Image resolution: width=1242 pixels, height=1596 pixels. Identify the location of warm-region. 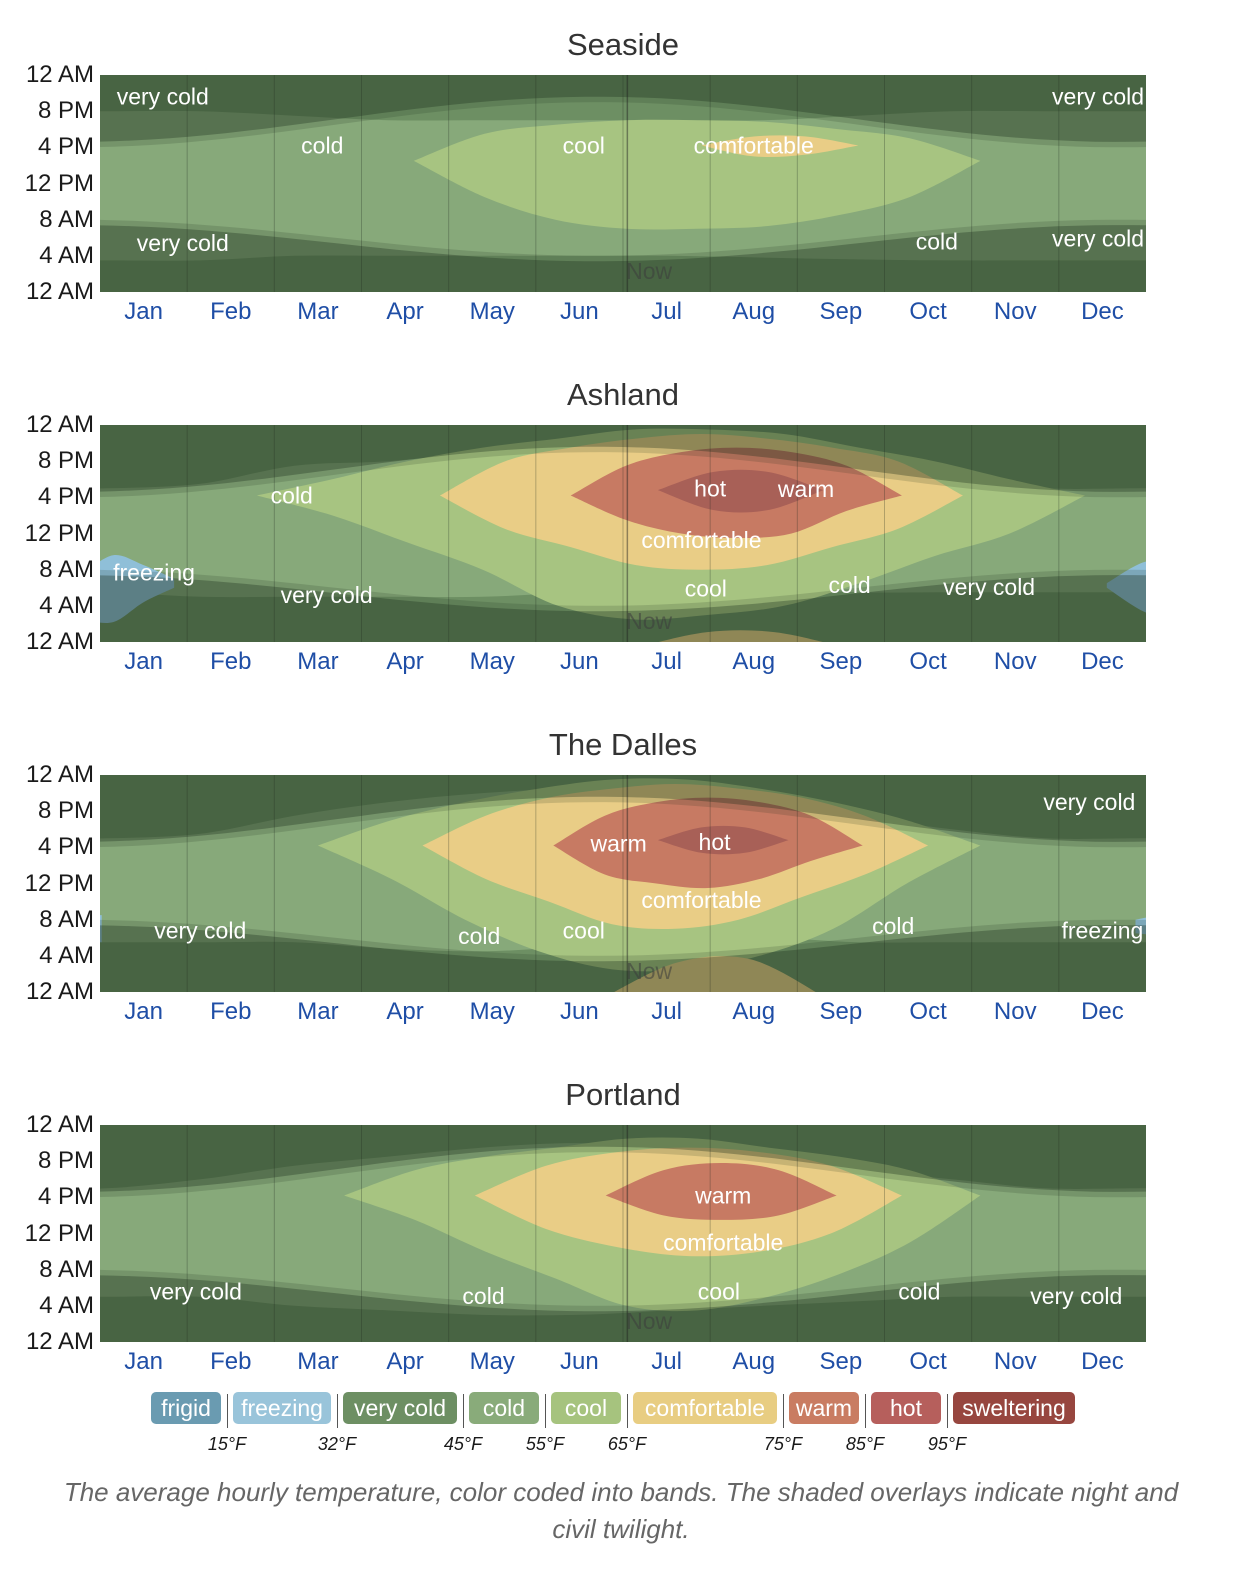
(721, 1191).